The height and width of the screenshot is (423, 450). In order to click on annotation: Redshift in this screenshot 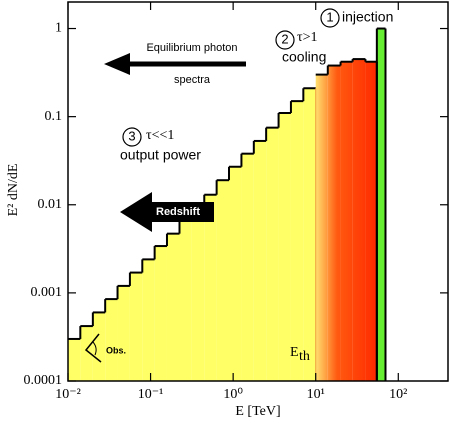, I will do `click(178, 212)`.